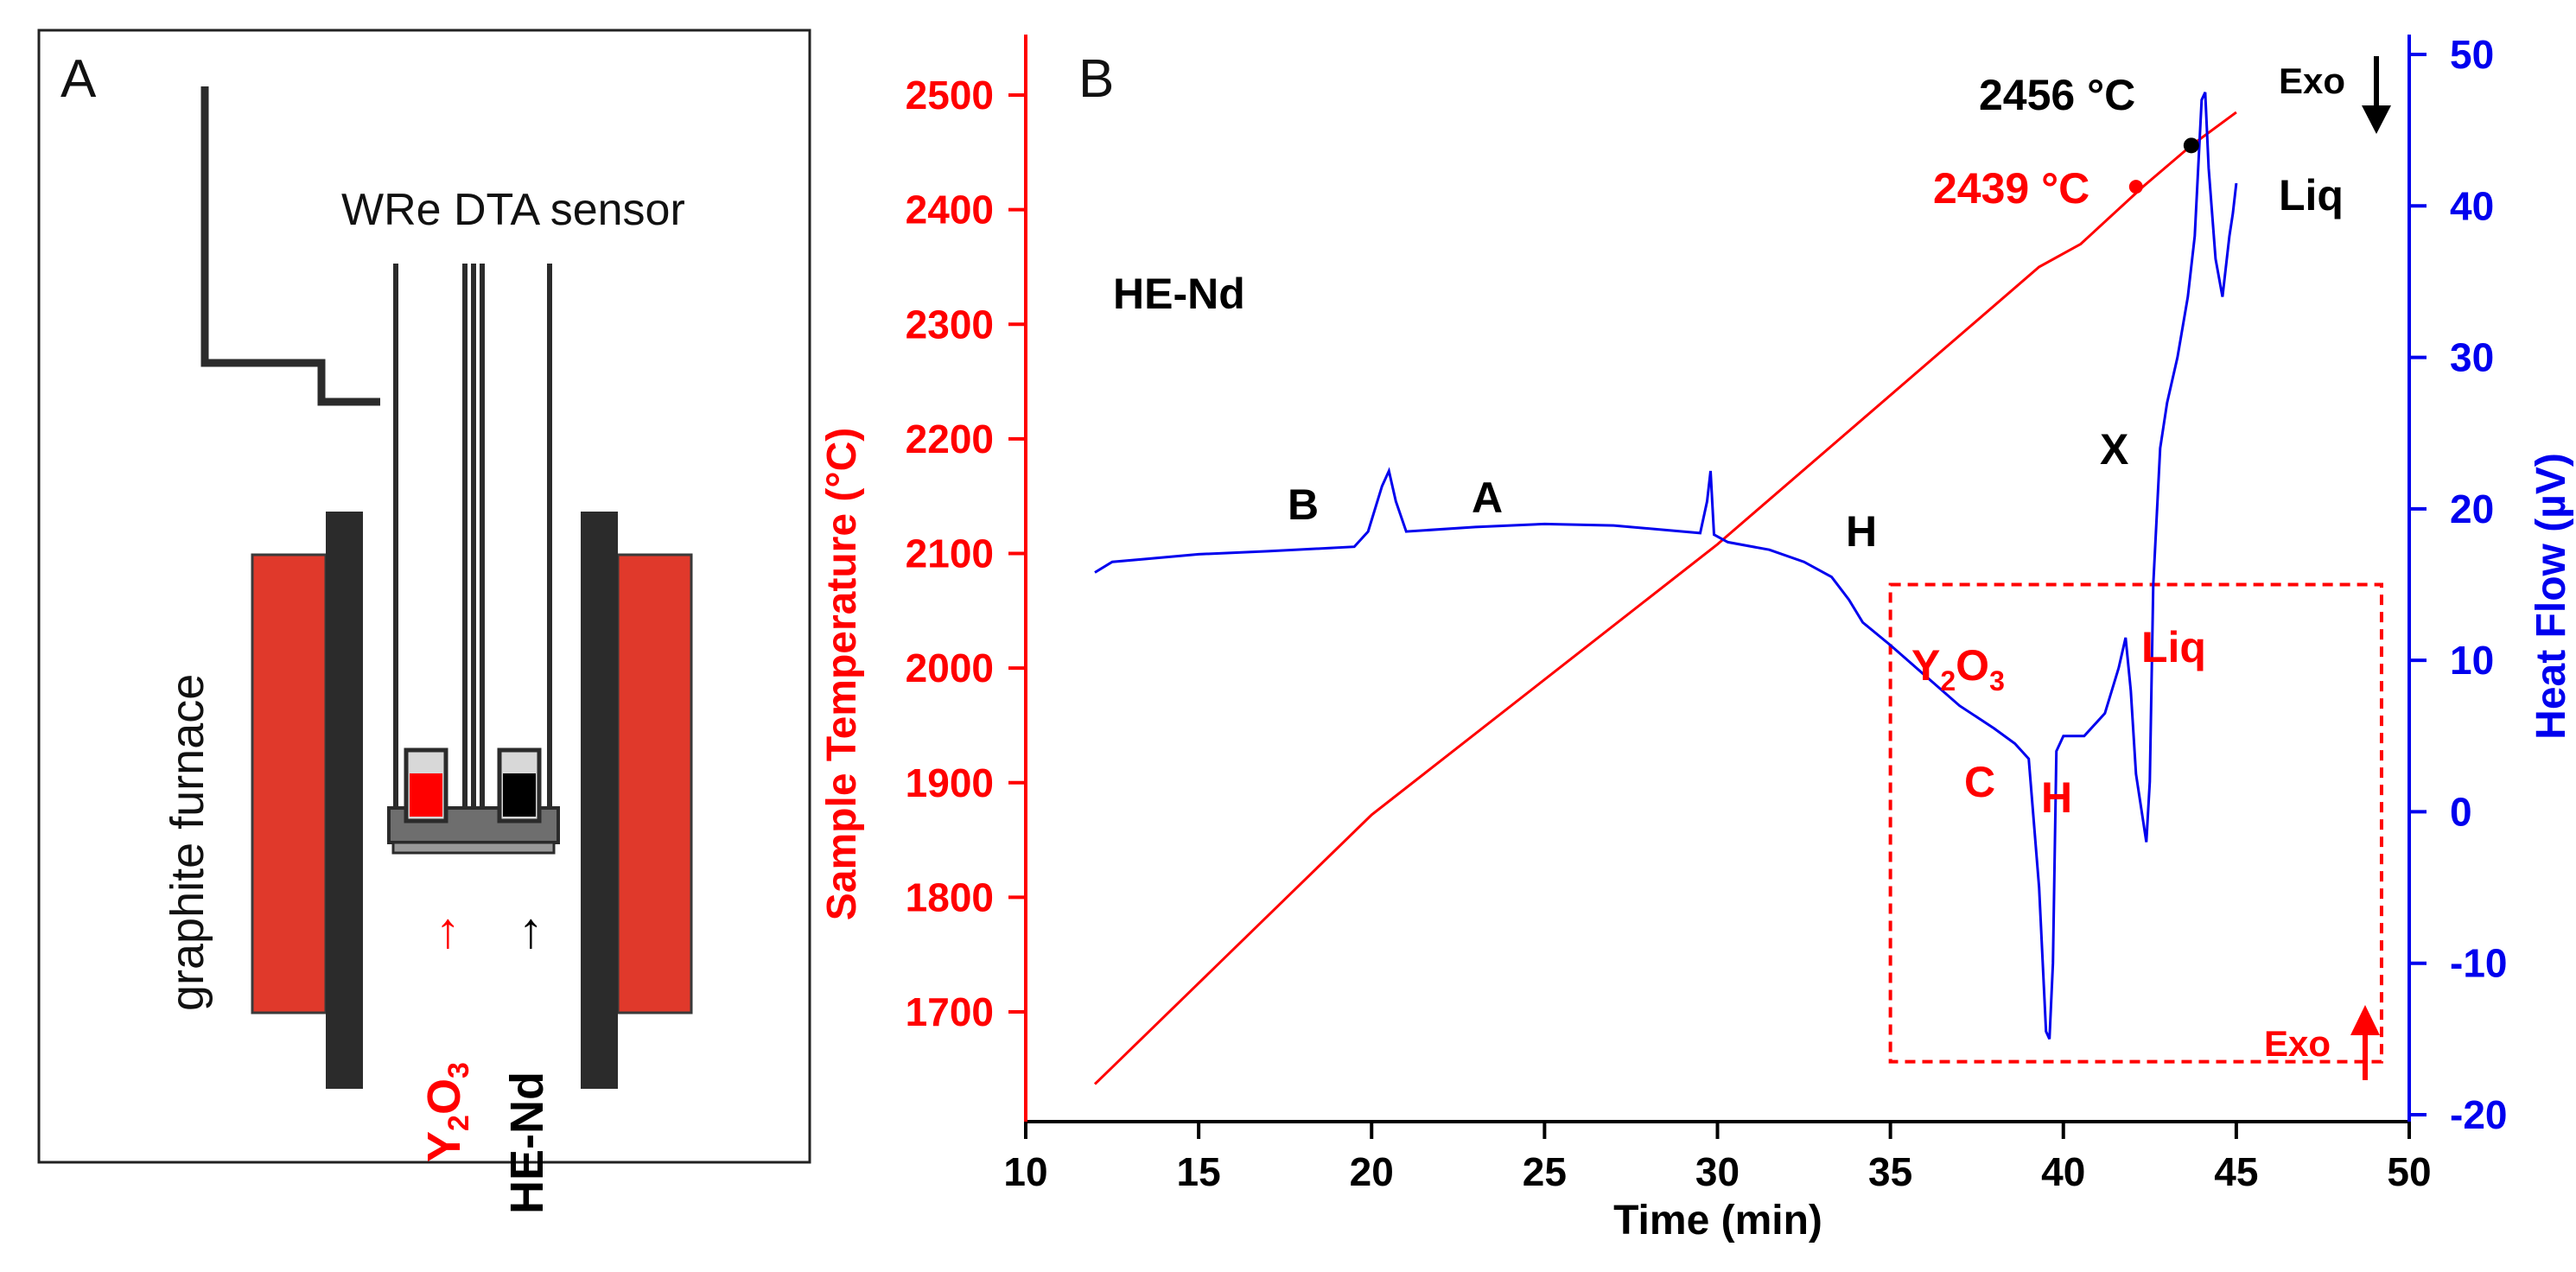 The width and height of the screenshot is (2576, 1272). I want to click on annotation-exo-top: Exo, so click(2312, 80).